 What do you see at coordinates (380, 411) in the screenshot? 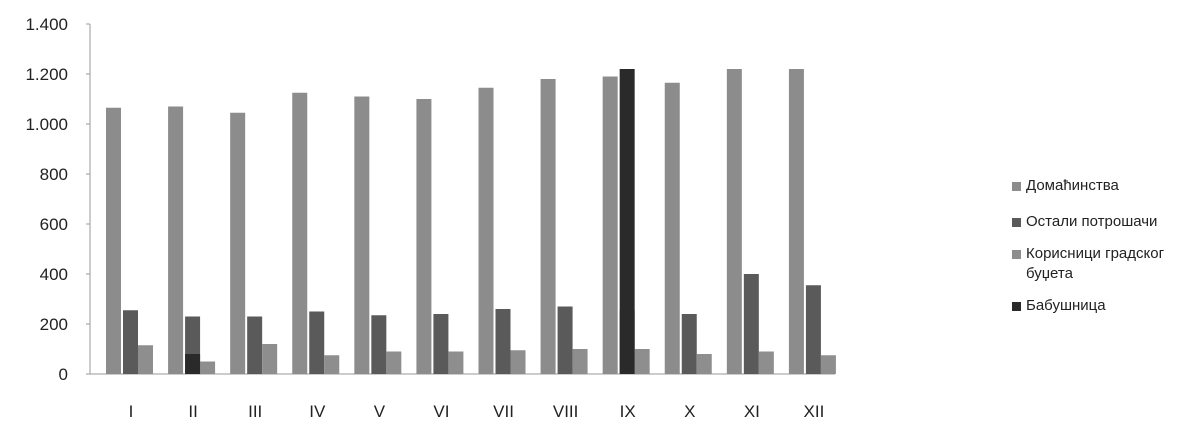
I see `x-tick-label: V` at bounding box center [380, 411].